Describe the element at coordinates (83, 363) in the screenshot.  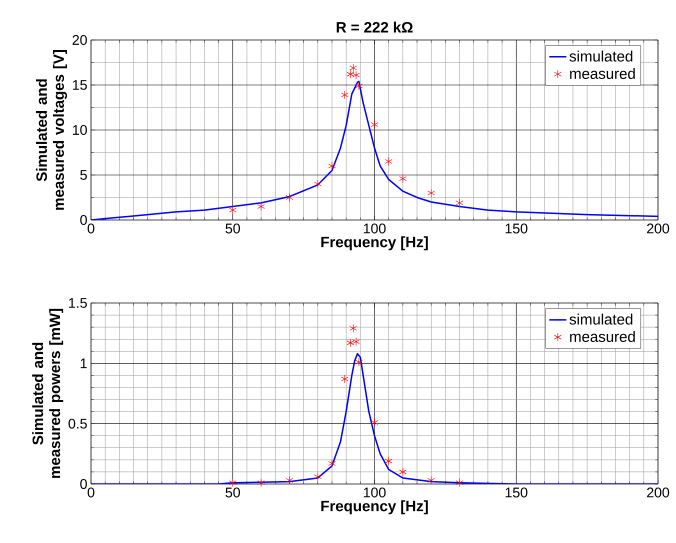
I see `y-tick-label: 1` at that location.